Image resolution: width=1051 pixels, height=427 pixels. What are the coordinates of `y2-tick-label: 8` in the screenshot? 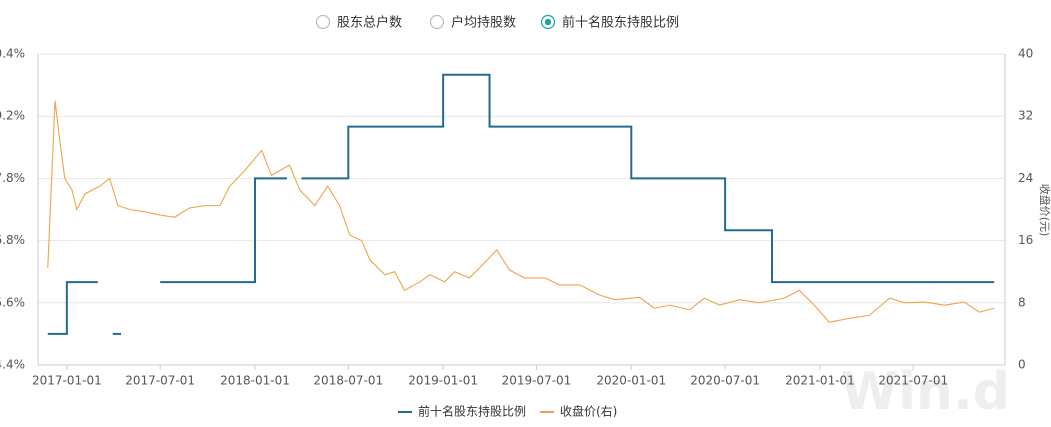 It's located at (1022, 302).